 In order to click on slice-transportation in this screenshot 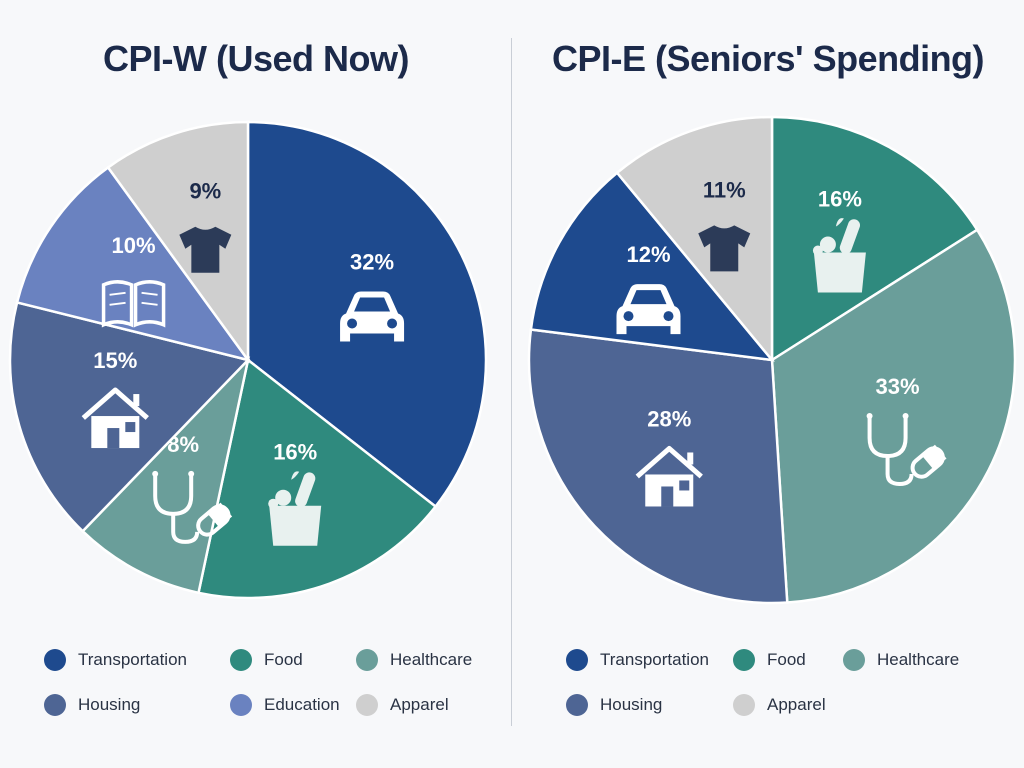, I will do `click(652, 266)`.